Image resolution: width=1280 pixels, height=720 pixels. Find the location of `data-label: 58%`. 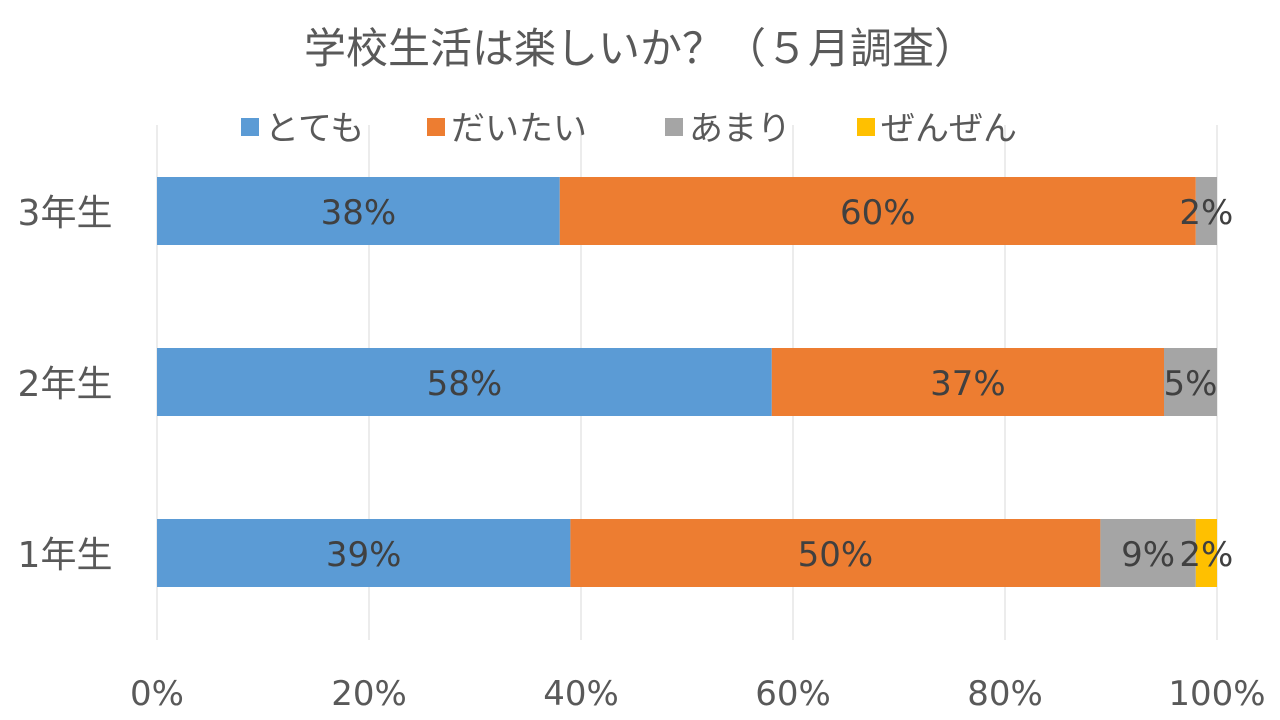

data-label: 58% is located at coordinates (465, 384).